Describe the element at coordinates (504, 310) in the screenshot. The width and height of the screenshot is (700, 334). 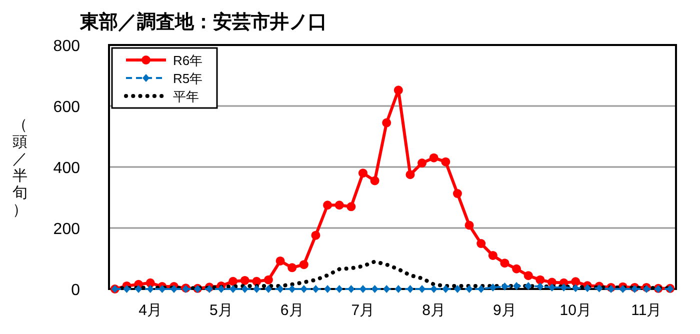
I see `x-tick-label: 9月` at that location.